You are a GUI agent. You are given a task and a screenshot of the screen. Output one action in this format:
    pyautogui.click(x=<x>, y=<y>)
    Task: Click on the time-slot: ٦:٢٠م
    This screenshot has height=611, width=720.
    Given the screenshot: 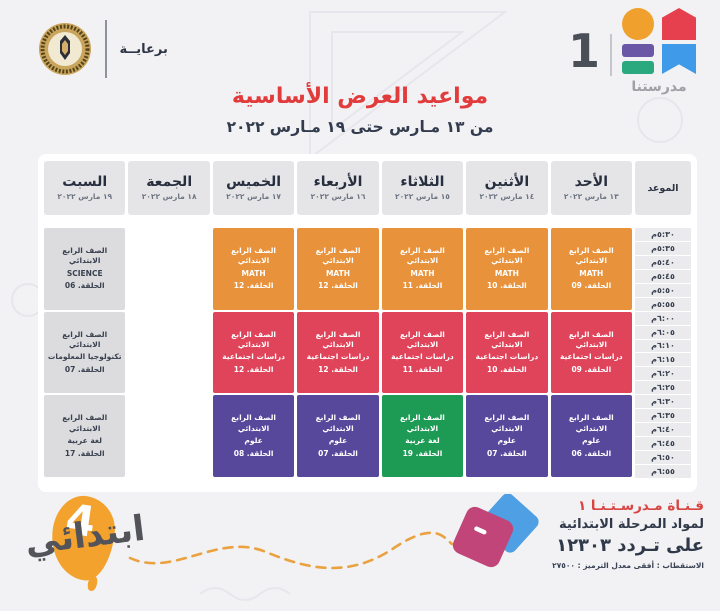 What is the action you would take?
    pyautogui.click(x=663, y=374)
    